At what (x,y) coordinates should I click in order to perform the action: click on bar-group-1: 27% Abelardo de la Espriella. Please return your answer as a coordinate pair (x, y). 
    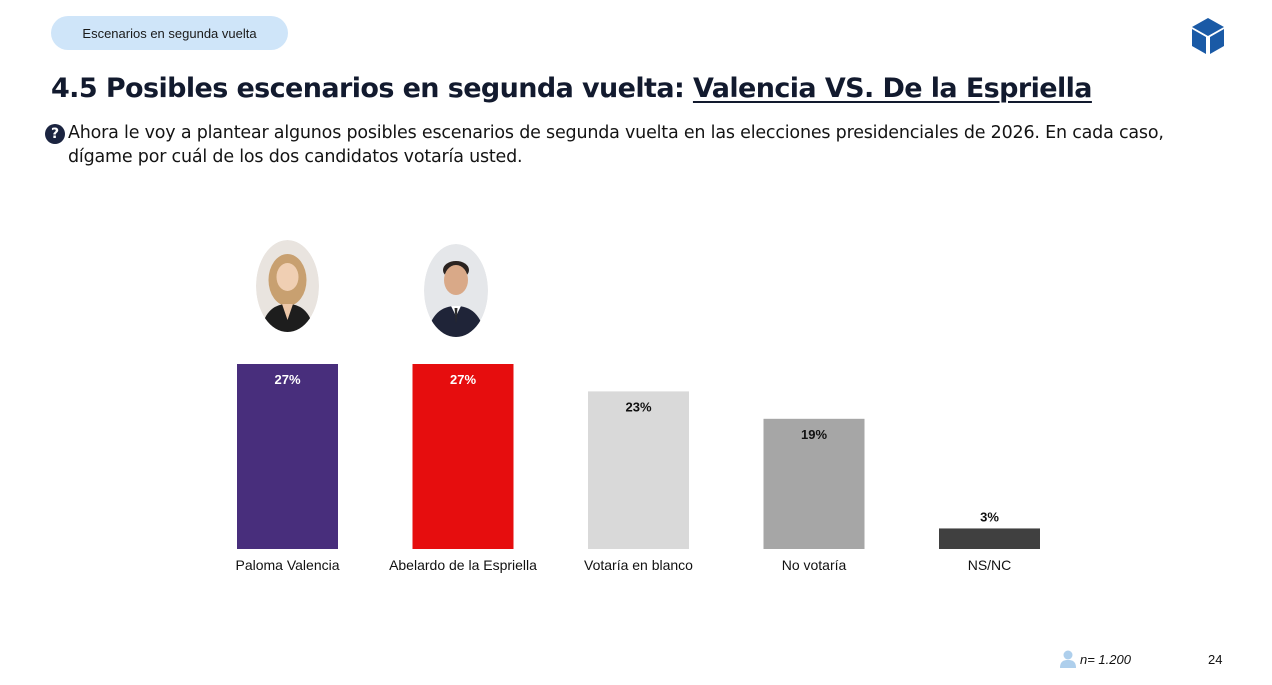
    Looking at the image, I should click on (463, 468).